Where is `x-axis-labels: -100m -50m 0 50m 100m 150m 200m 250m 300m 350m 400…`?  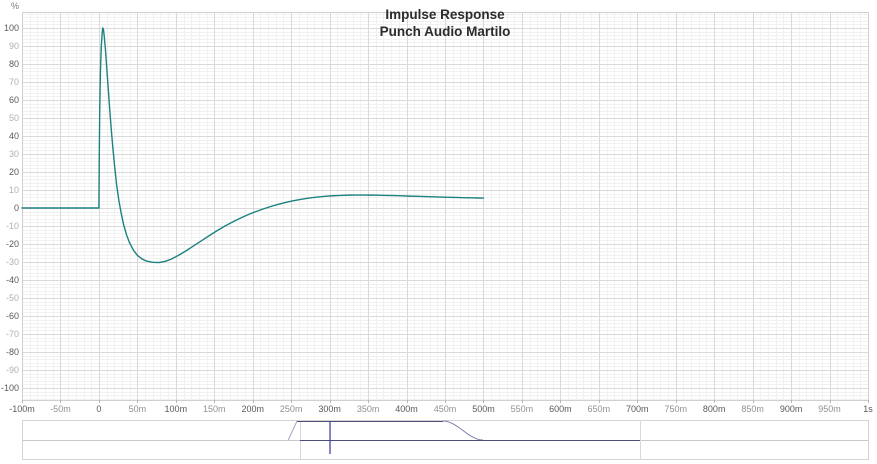
x-axis-labels: -100m -50m 0 50m 100m 150m 200m 250m 300m 350m 400… is located at coordinates (441, 409).